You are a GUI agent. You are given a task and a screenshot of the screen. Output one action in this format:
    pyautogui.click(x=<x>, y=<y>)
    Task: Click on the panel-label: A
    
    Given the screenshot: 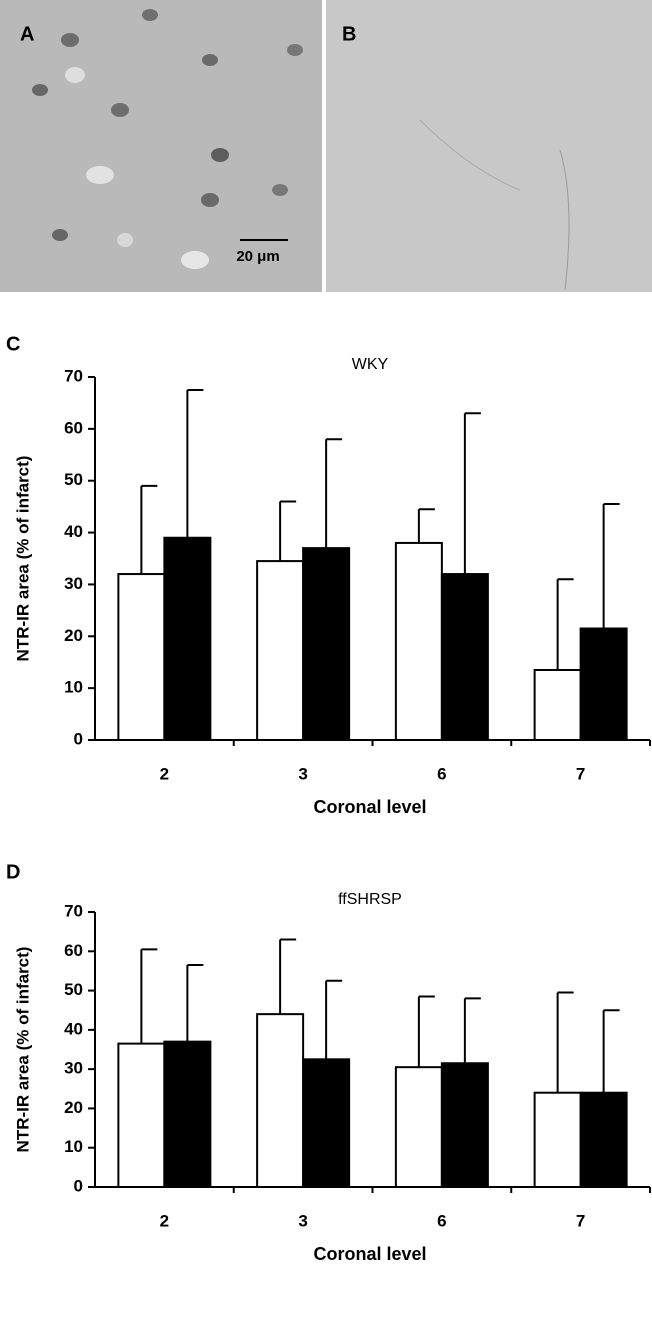 What is the action you would take?
    pyautogui.click(x=27, y=34)
    